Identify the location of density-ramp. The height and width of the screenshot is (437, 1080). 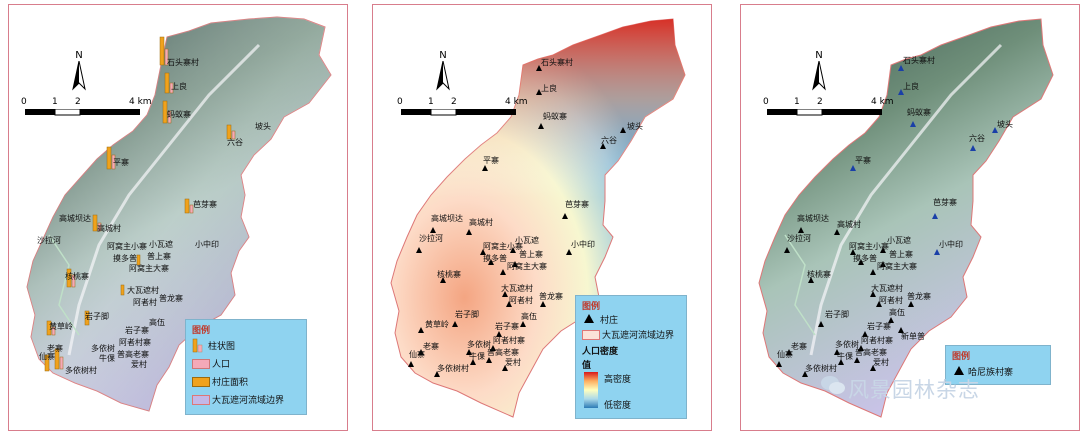
(591, 390).